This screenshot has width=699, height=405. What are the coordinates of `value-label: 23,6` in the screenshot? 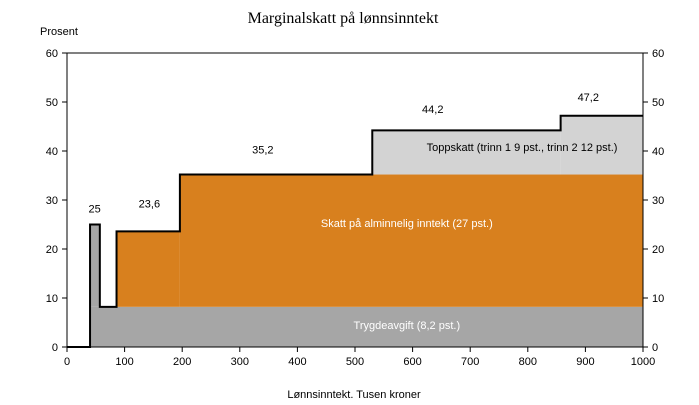 It's located at (149, 204).